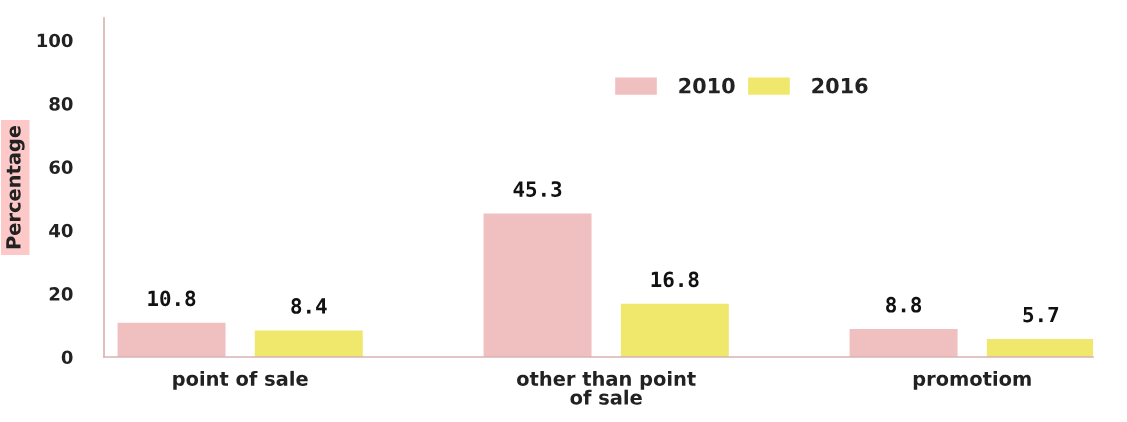 The image size is (1127, 422). I want to click on y-tick-label: 100, so click(55, 40).